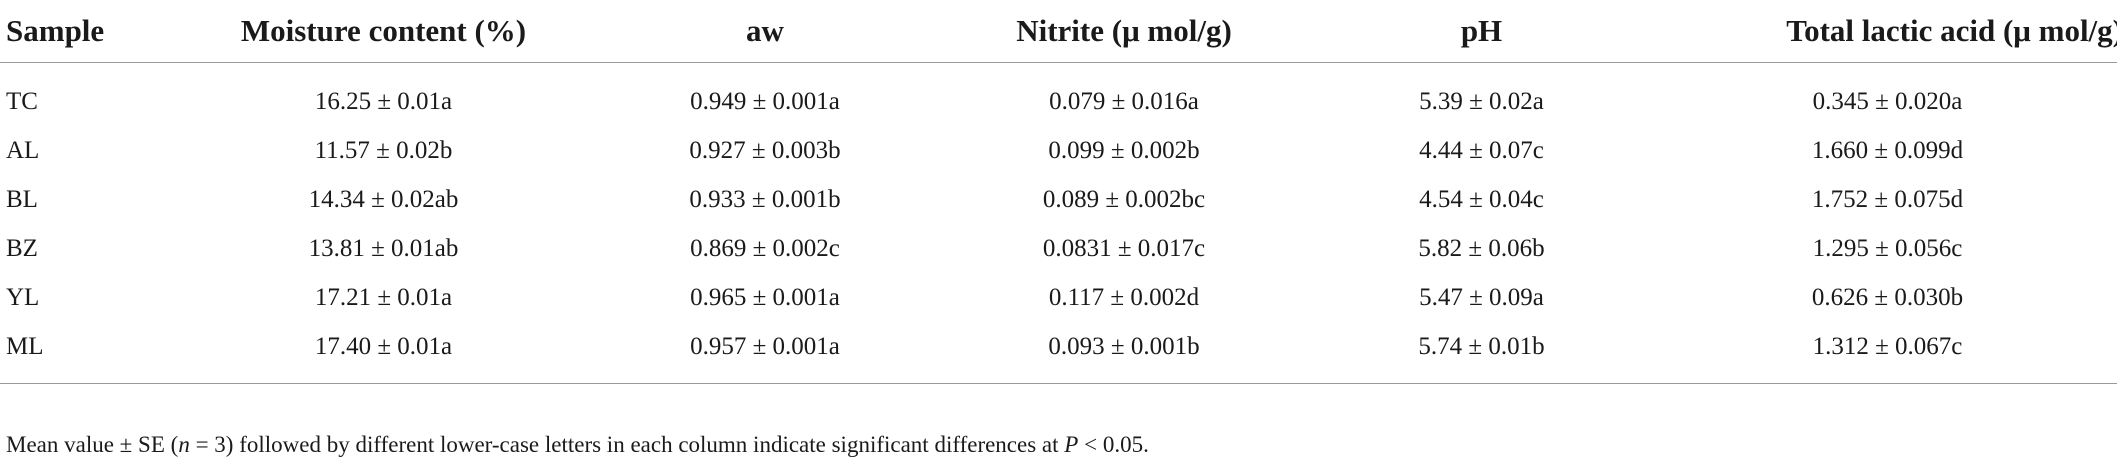 This screenshot has height=465, width=2117. Describe the element at coordinates (83, 353) in the screenshot. I see `cell-sample: ML` at that location.